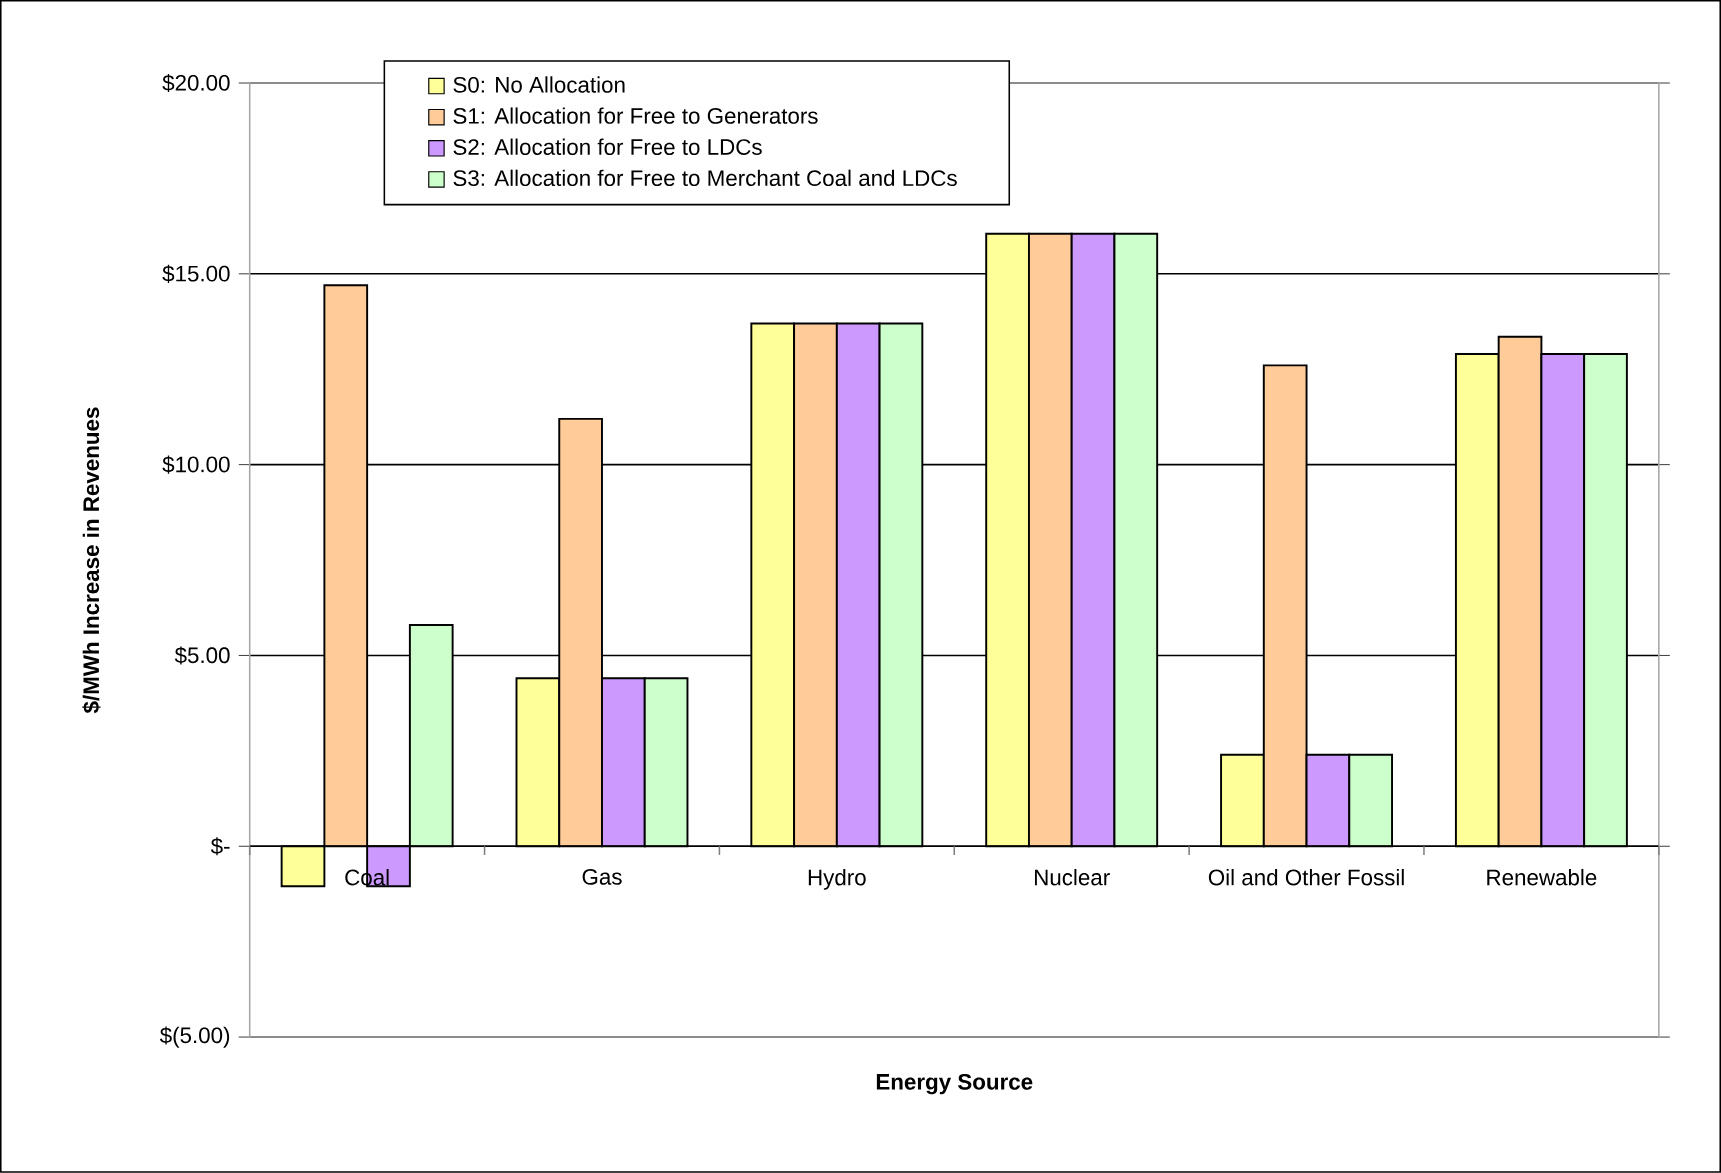 The image size is (1721, 1173). I want to click on y-tick-label: $10.00, so click(196, 464).